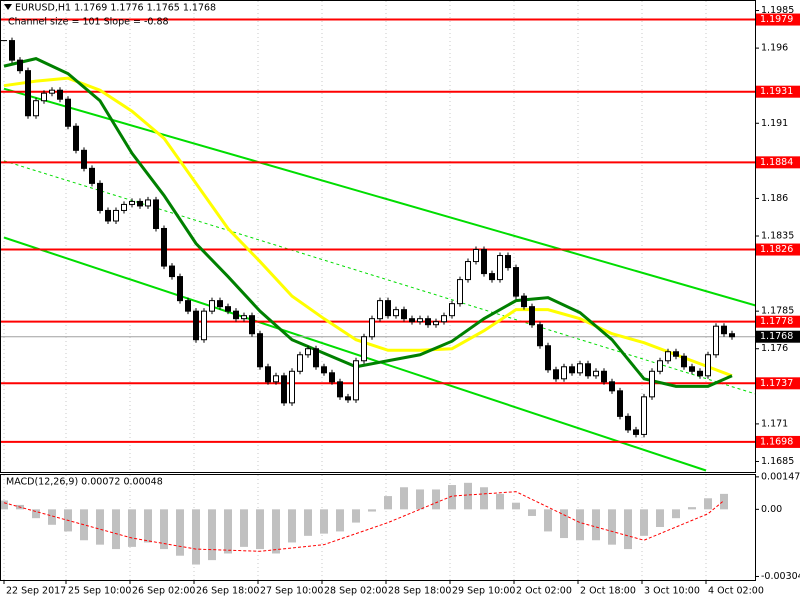 The width and height of the screenshot is (800, 600). Describe the element at coordinates (778, 336) in the screenshot. I see `current-price-bg` at that location.